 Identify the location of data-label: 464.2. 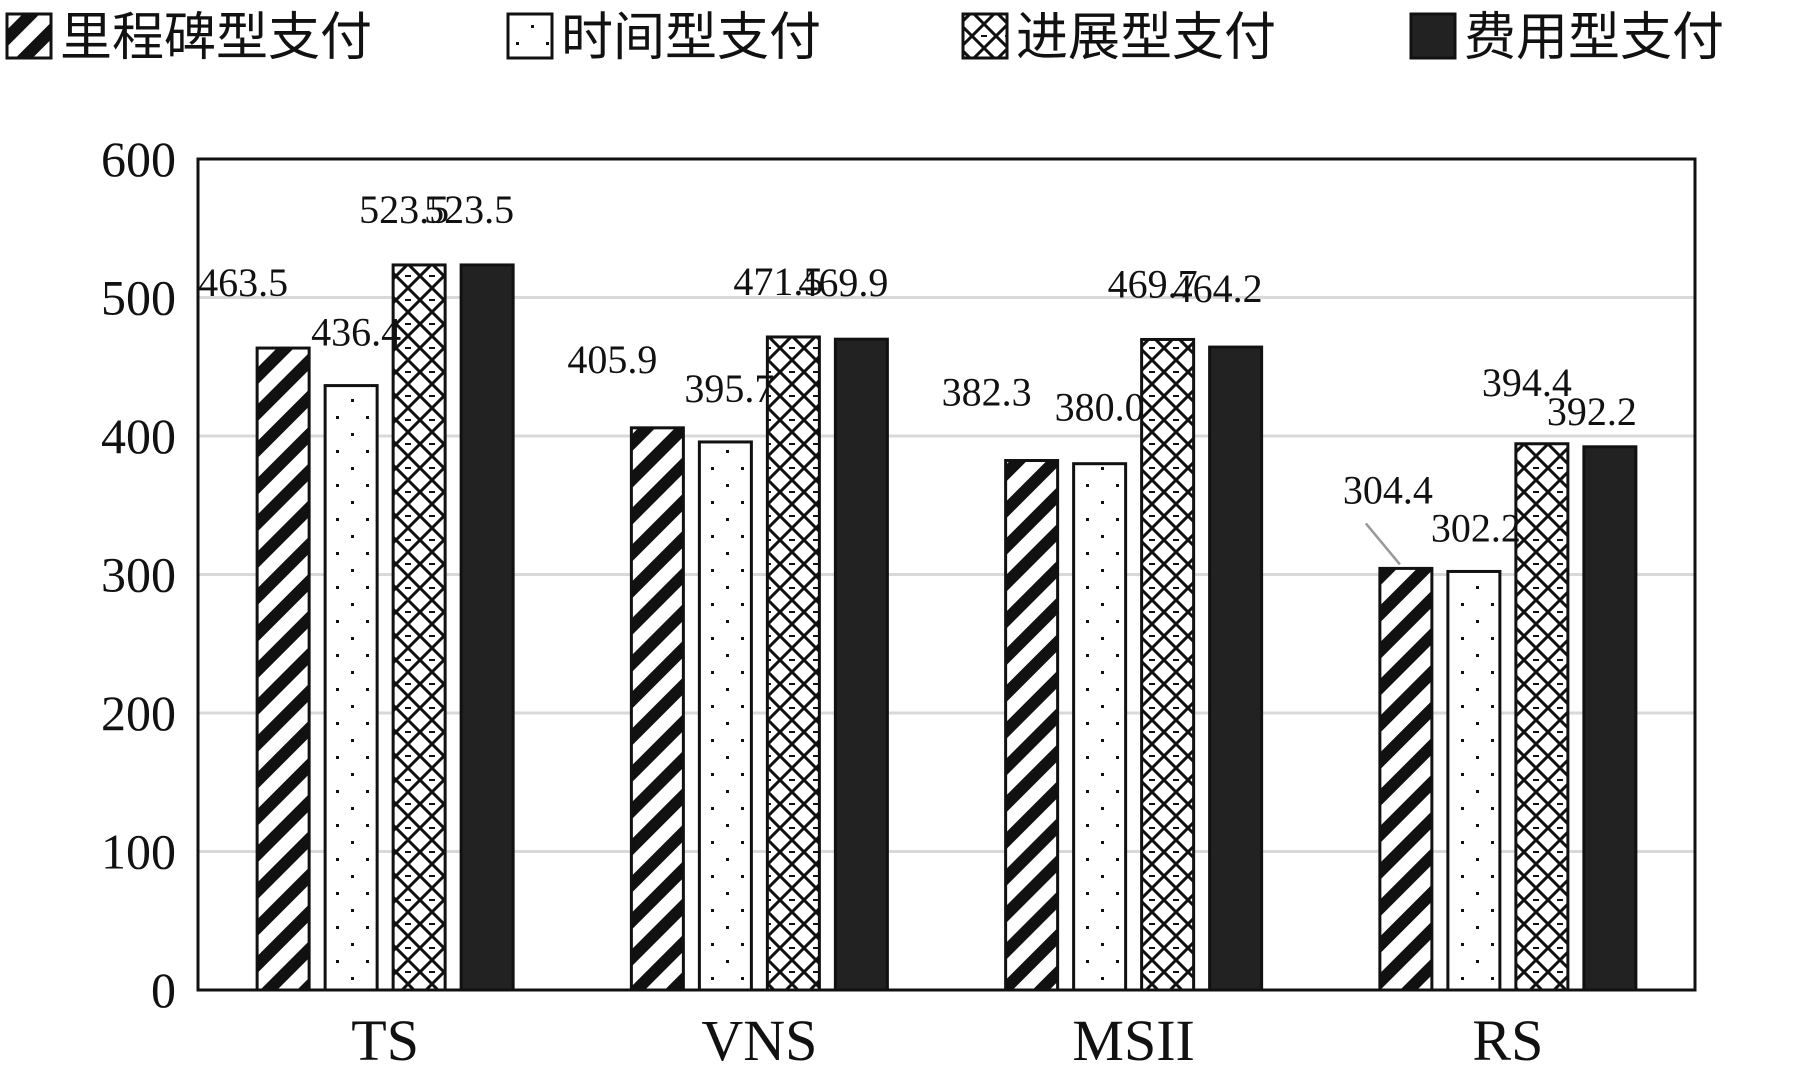
(1218, 288).